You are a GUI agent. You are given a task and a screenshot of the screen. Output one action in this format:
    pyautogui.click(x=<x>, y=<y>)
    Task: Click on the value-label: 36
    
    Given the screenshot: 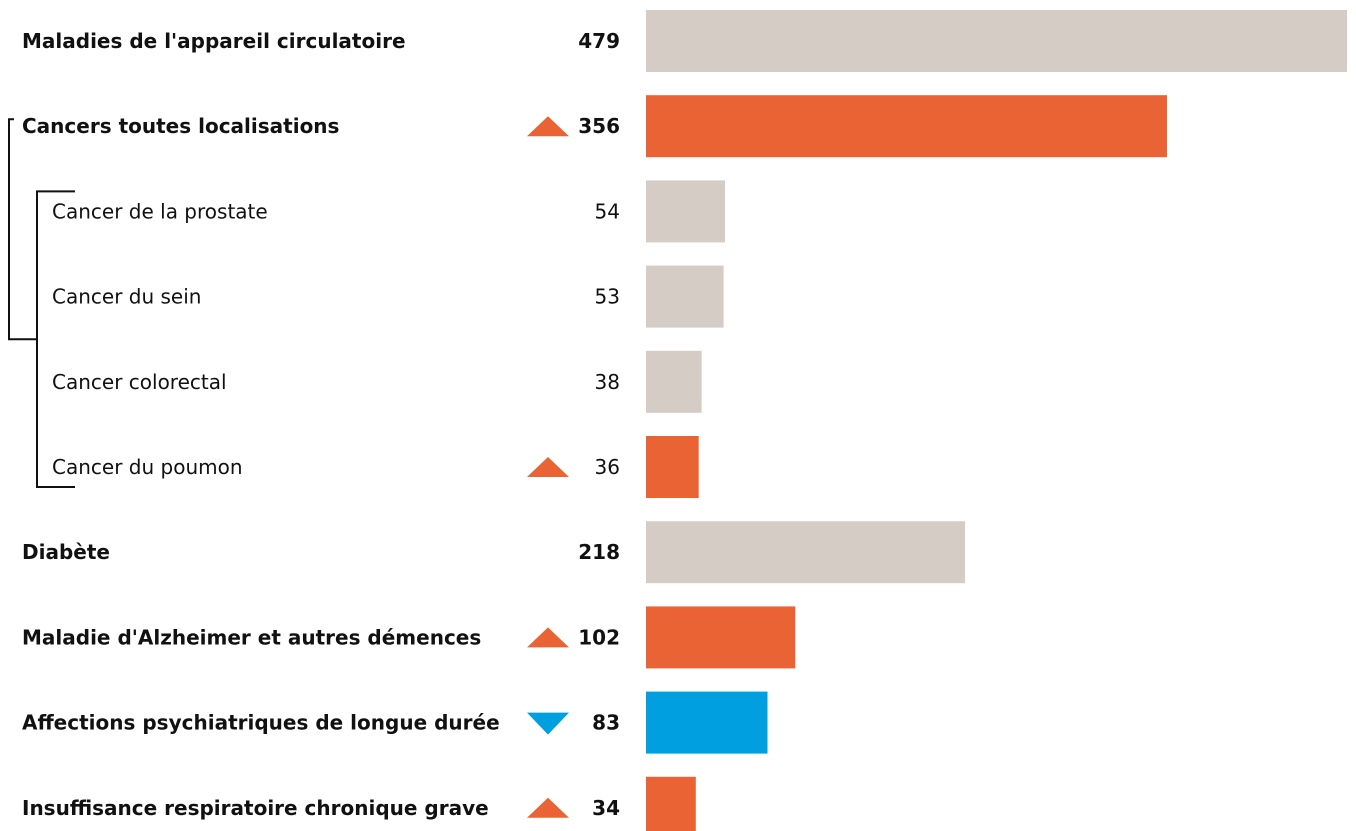 What is the action you would take?
    pyautogui.click(x=607, y=467)
    